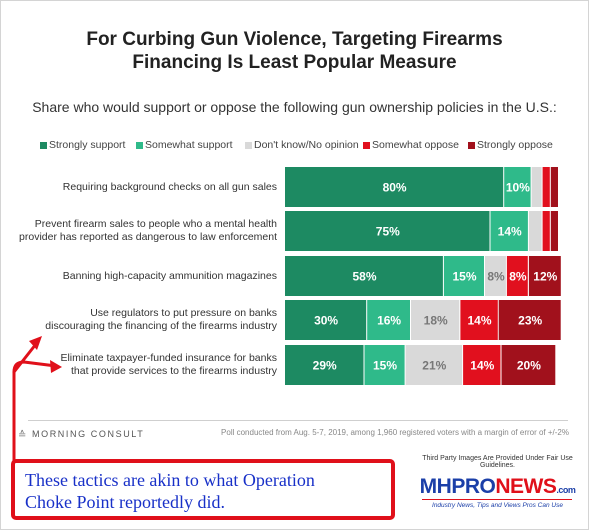 Image resolution: width=589 pixels, height=530 pixels. Describe the element at coordinates (22, 435) in the screenshot. I see `morning-consult-logo-icon: ≙` at that location.